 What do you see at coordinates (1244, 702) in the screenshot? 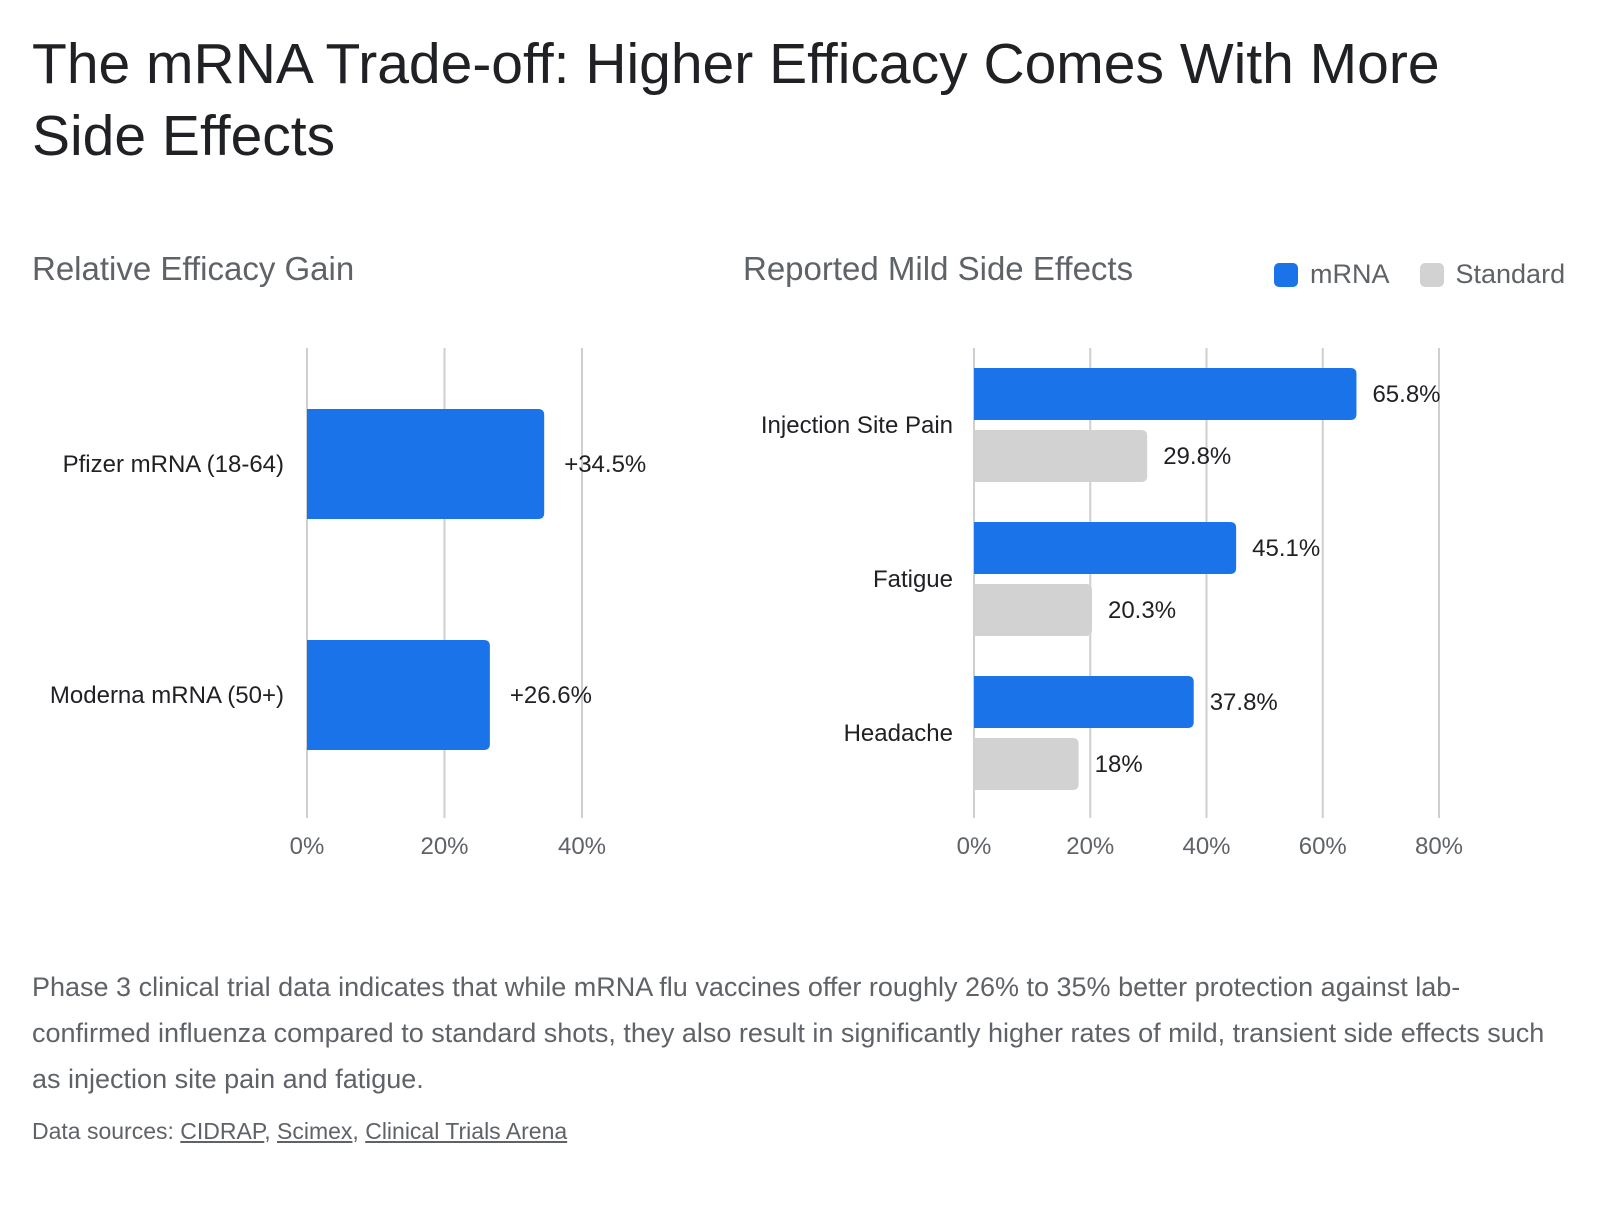
I see `data-label: 37.8%` at bounding box center [1244, 702].